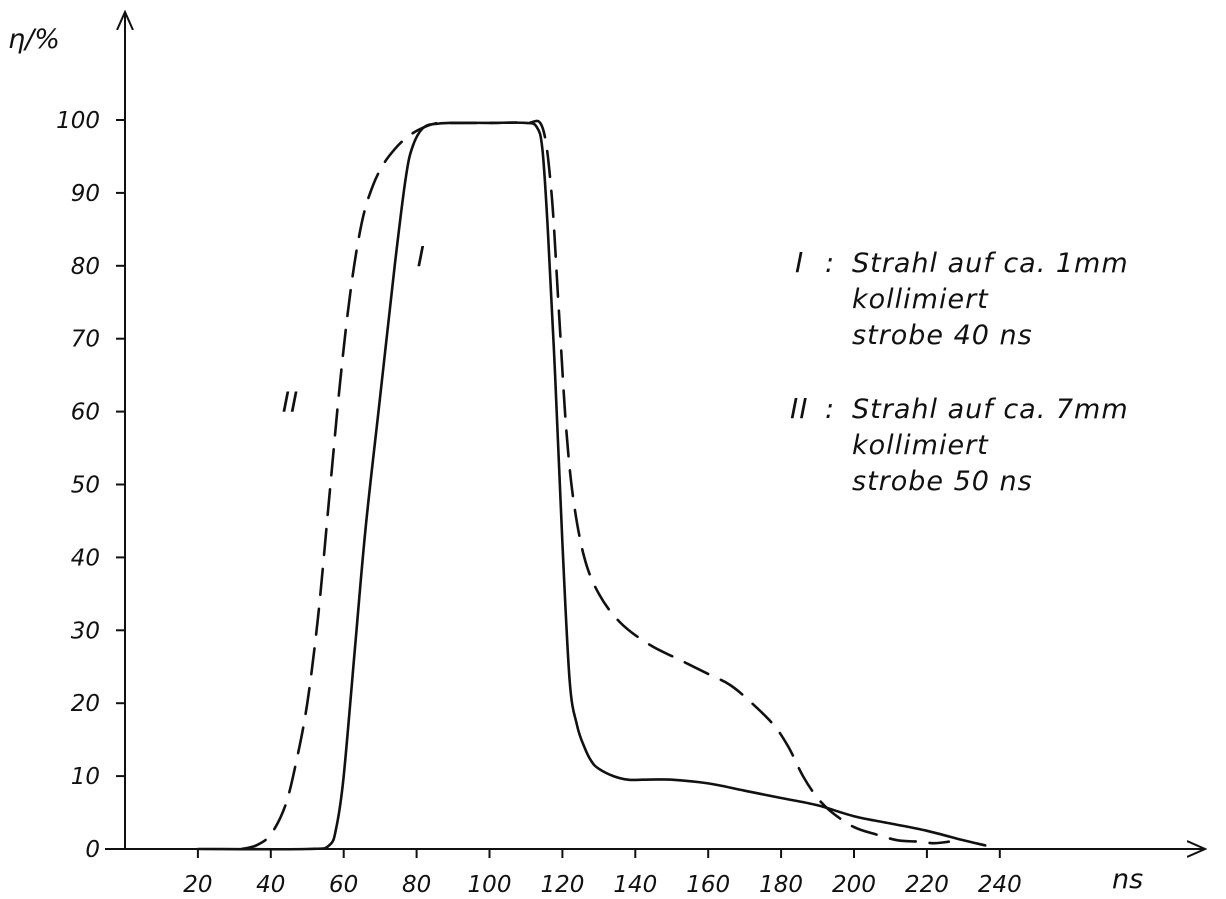  Describe the element at coordinates (490, 885) in the screenshot. I see `x-tick-label: 100` at that location.